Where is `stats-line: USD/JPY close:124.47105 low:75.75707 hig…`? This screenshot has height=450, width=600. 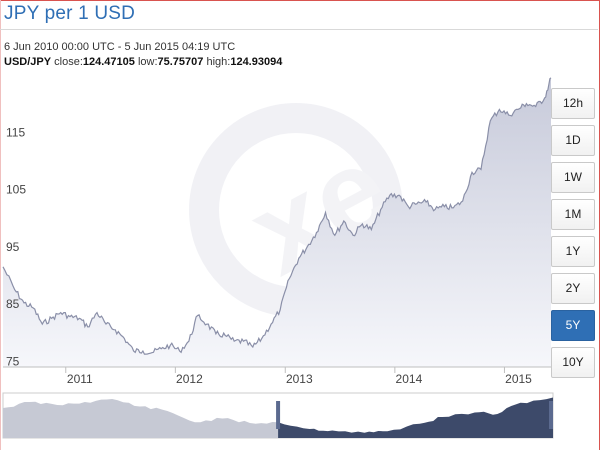
stats-line: USD/JPY close:124.47105 low:75.75707 hig… is located at coordinates (143, 62).